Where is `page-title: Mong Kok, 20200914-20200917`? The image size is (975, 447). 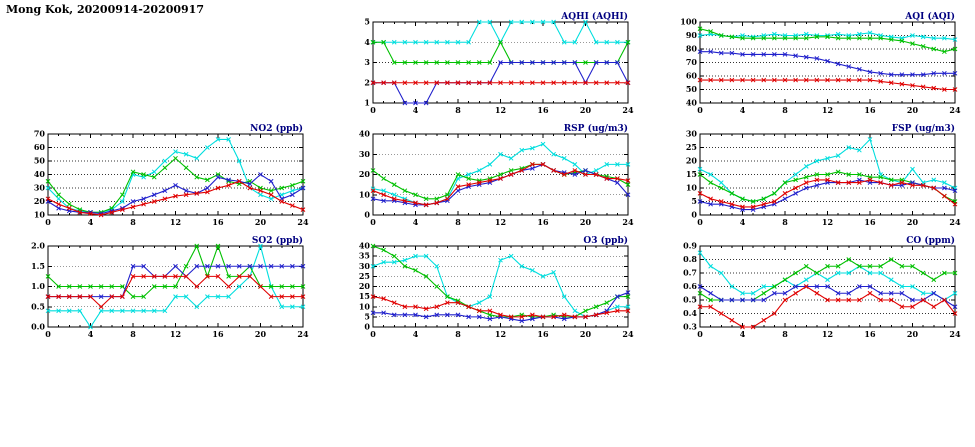 page-title: Mong Kok, 20200914-20200917 is located at coordinates (105, 9).